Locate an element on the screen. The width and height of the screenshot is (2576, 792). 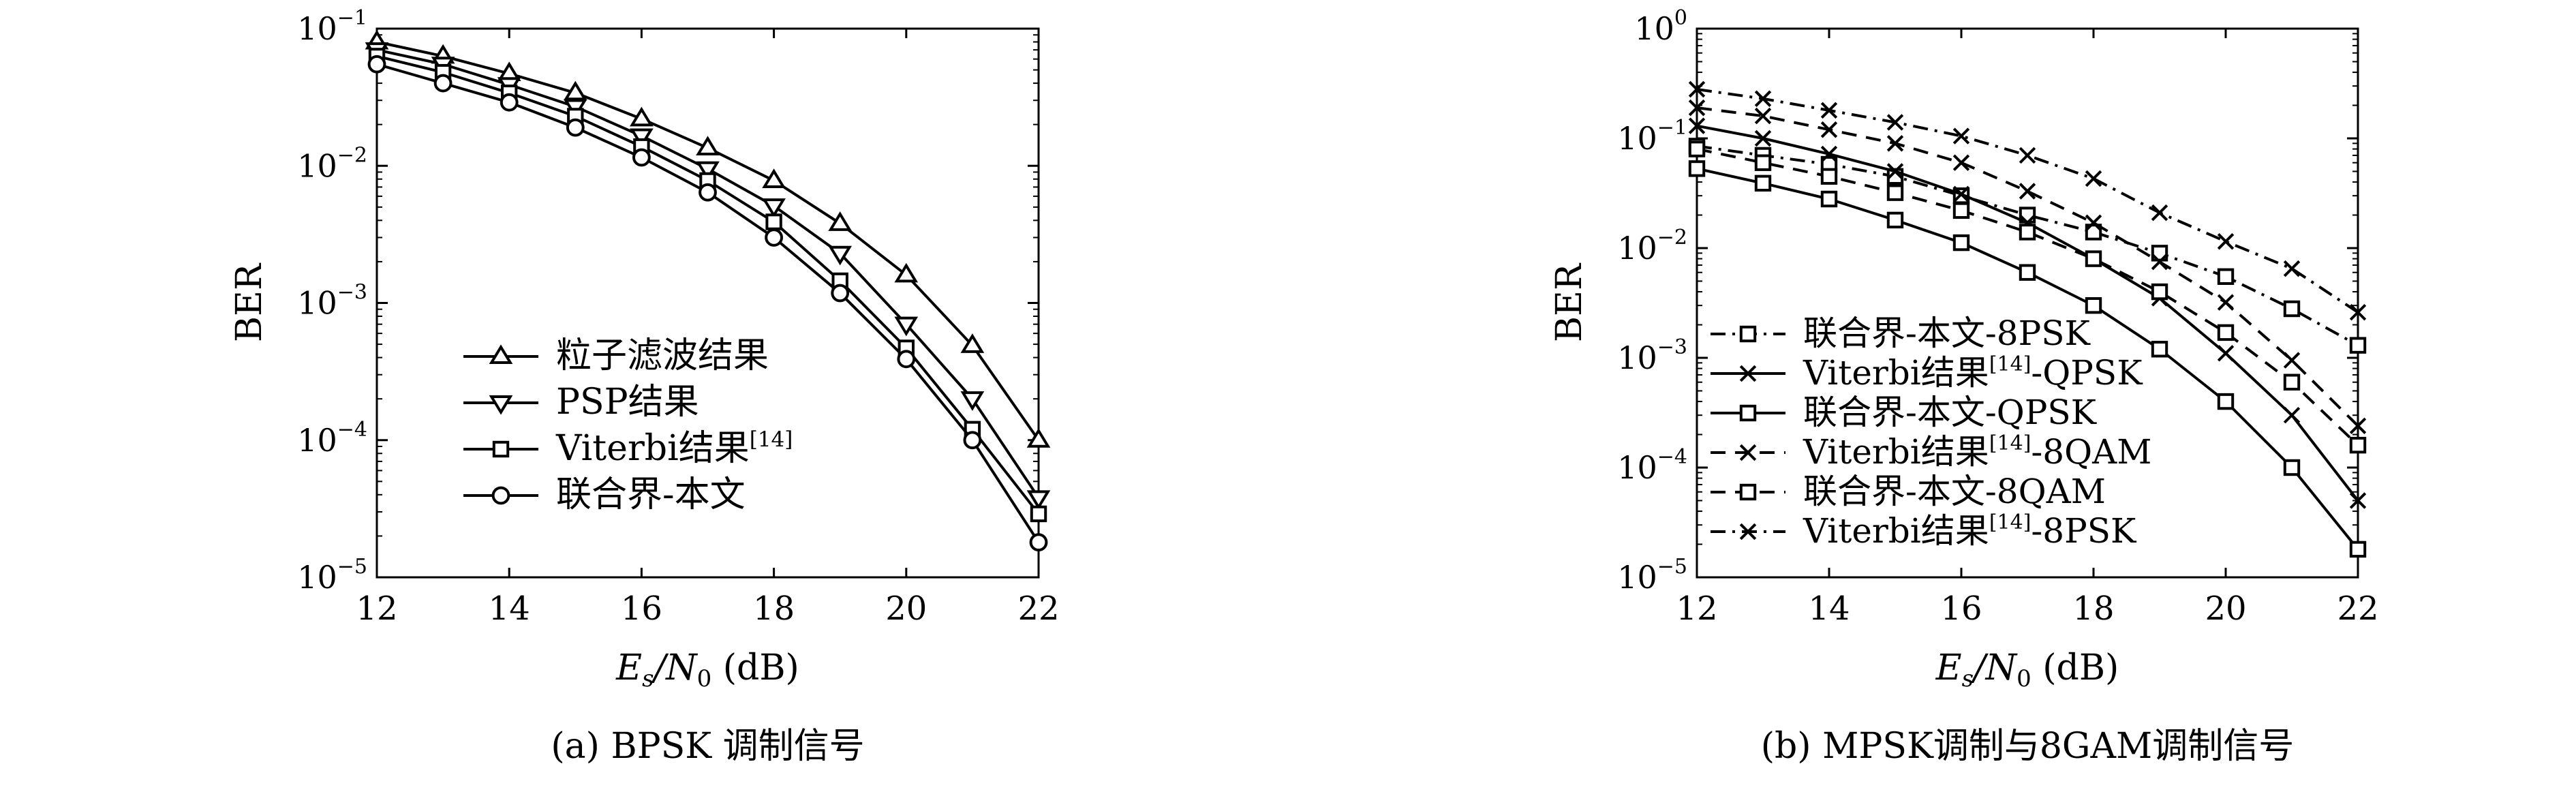
legend-series-name: 联合界-本文-8PSK is located at coordinates (1947, 333).